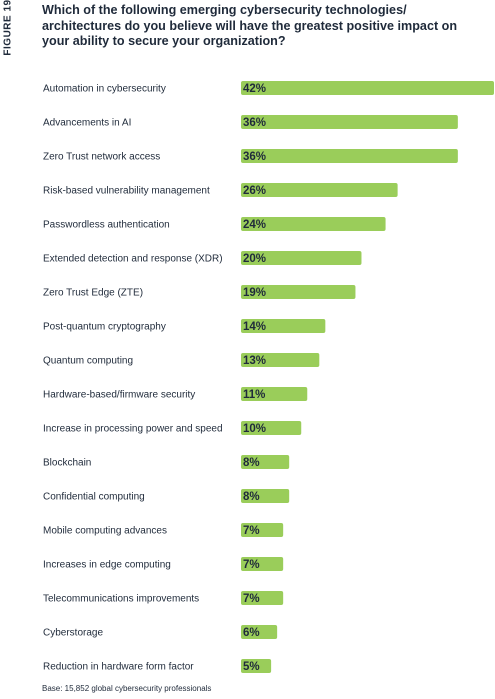  What do you see at coordinates (104, 89) in the screenshot?
I see `category-label: Automation in cybersecurity` at bounding box center [104, 89].